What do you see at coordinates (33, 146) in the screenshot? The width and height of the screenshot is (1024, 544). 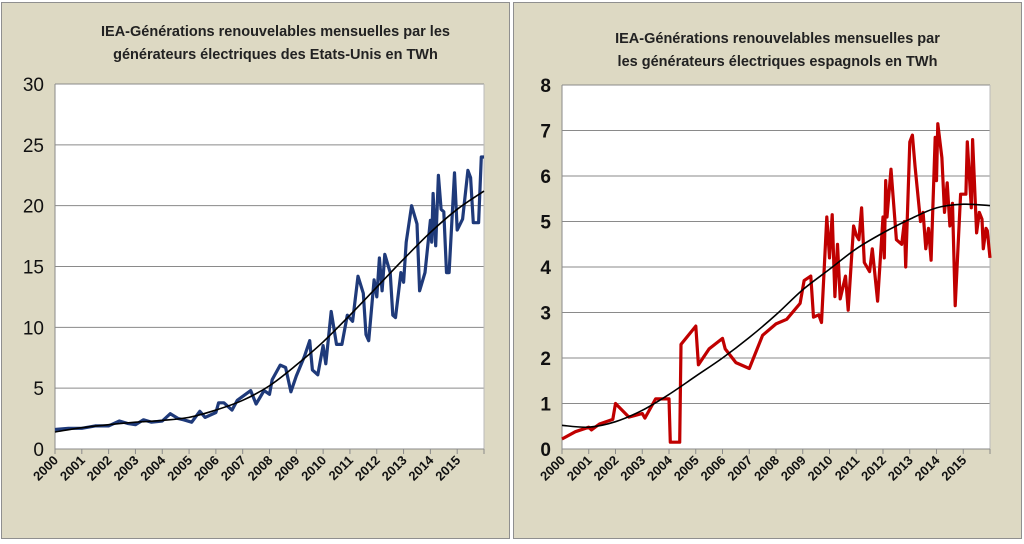 I see `y-tick-label: 25` at bounding box center [33, 146].